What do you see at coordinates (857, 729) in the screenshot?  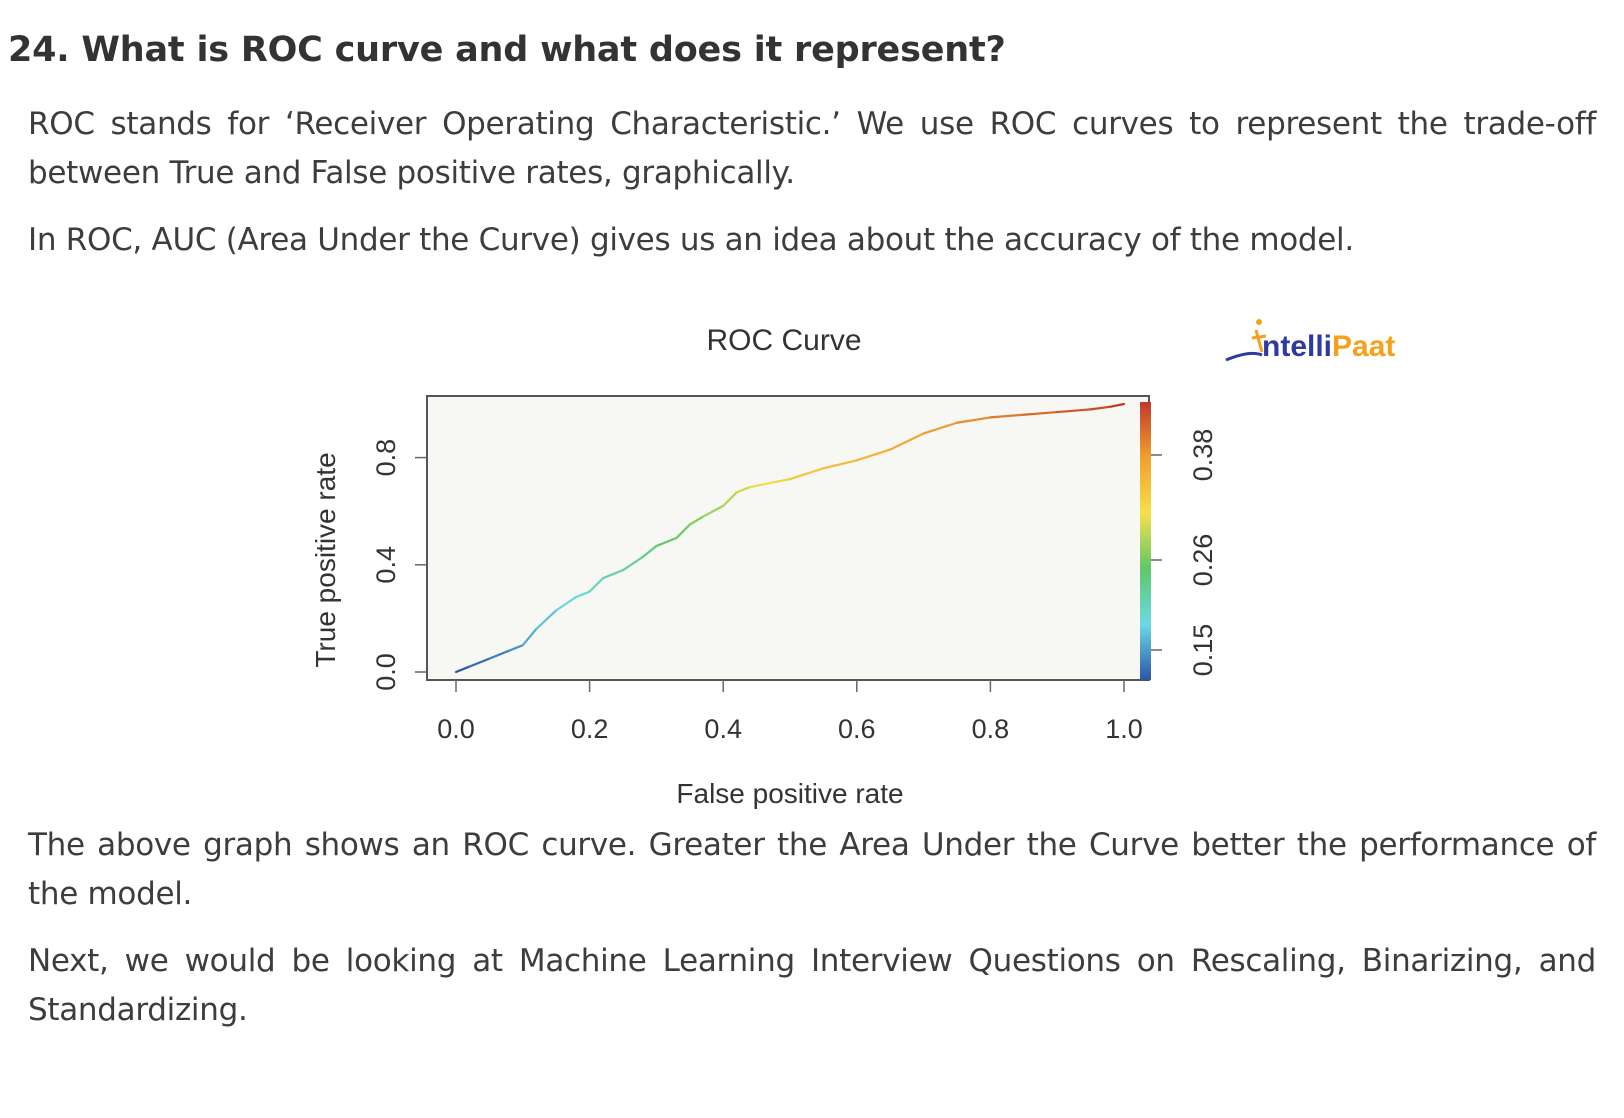 I see `x-tick-label: 0.6` at bounding box center [857, 729].